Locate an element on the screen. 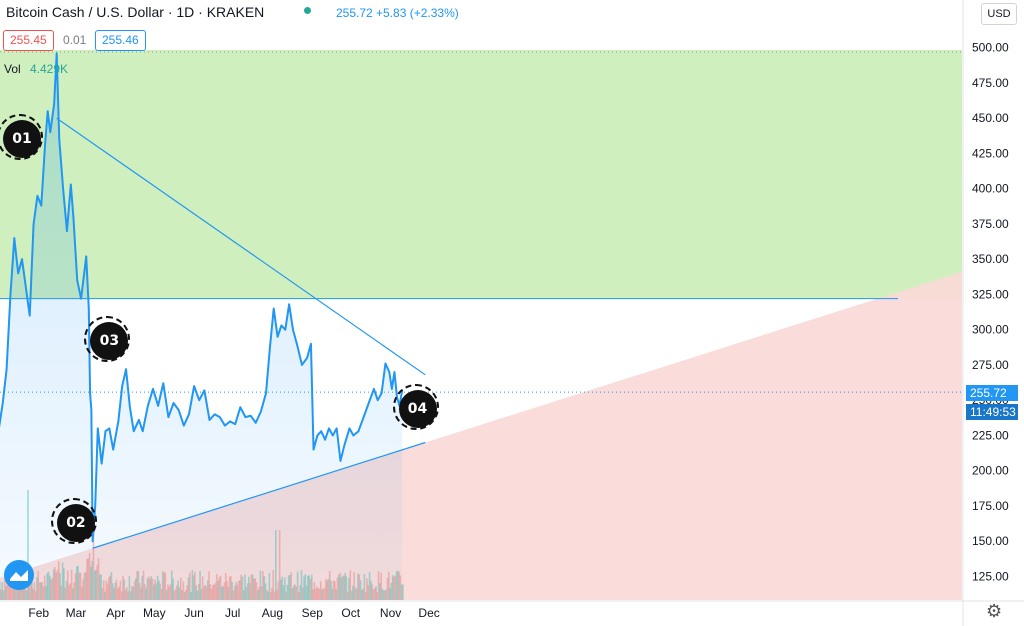  currency-button: USD is located at coordinates (999, 14).